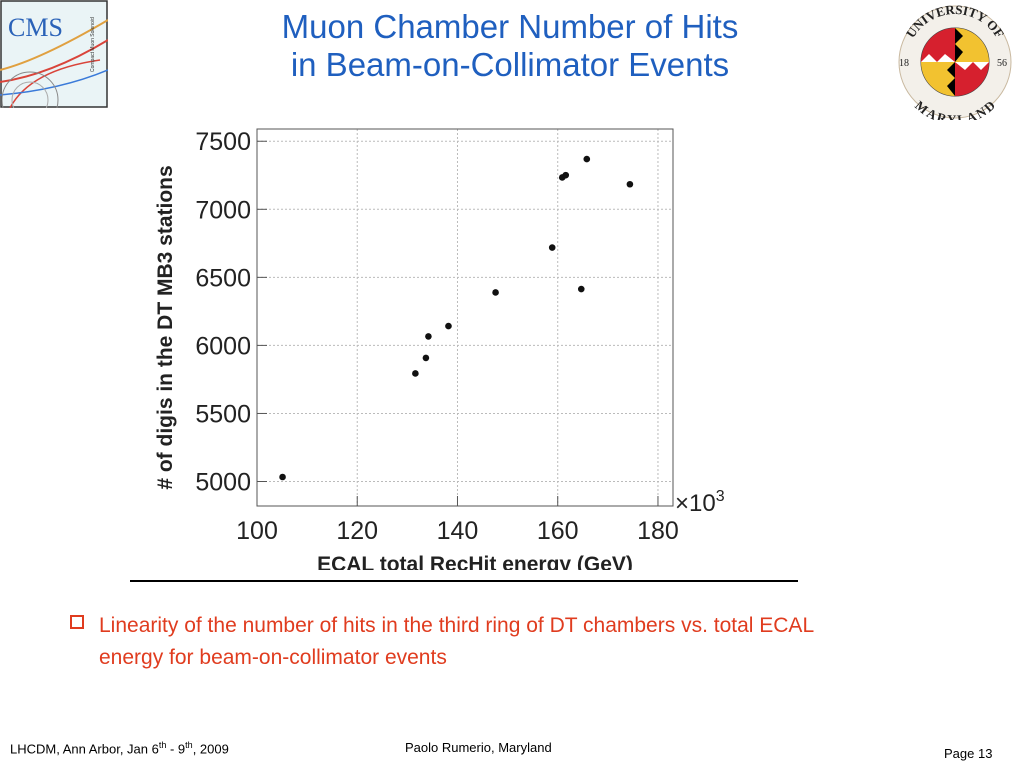 The image size is (1023, 767). Describe the element at coordinates (456, 318) in the screenshot. I see `data-points` at that location.